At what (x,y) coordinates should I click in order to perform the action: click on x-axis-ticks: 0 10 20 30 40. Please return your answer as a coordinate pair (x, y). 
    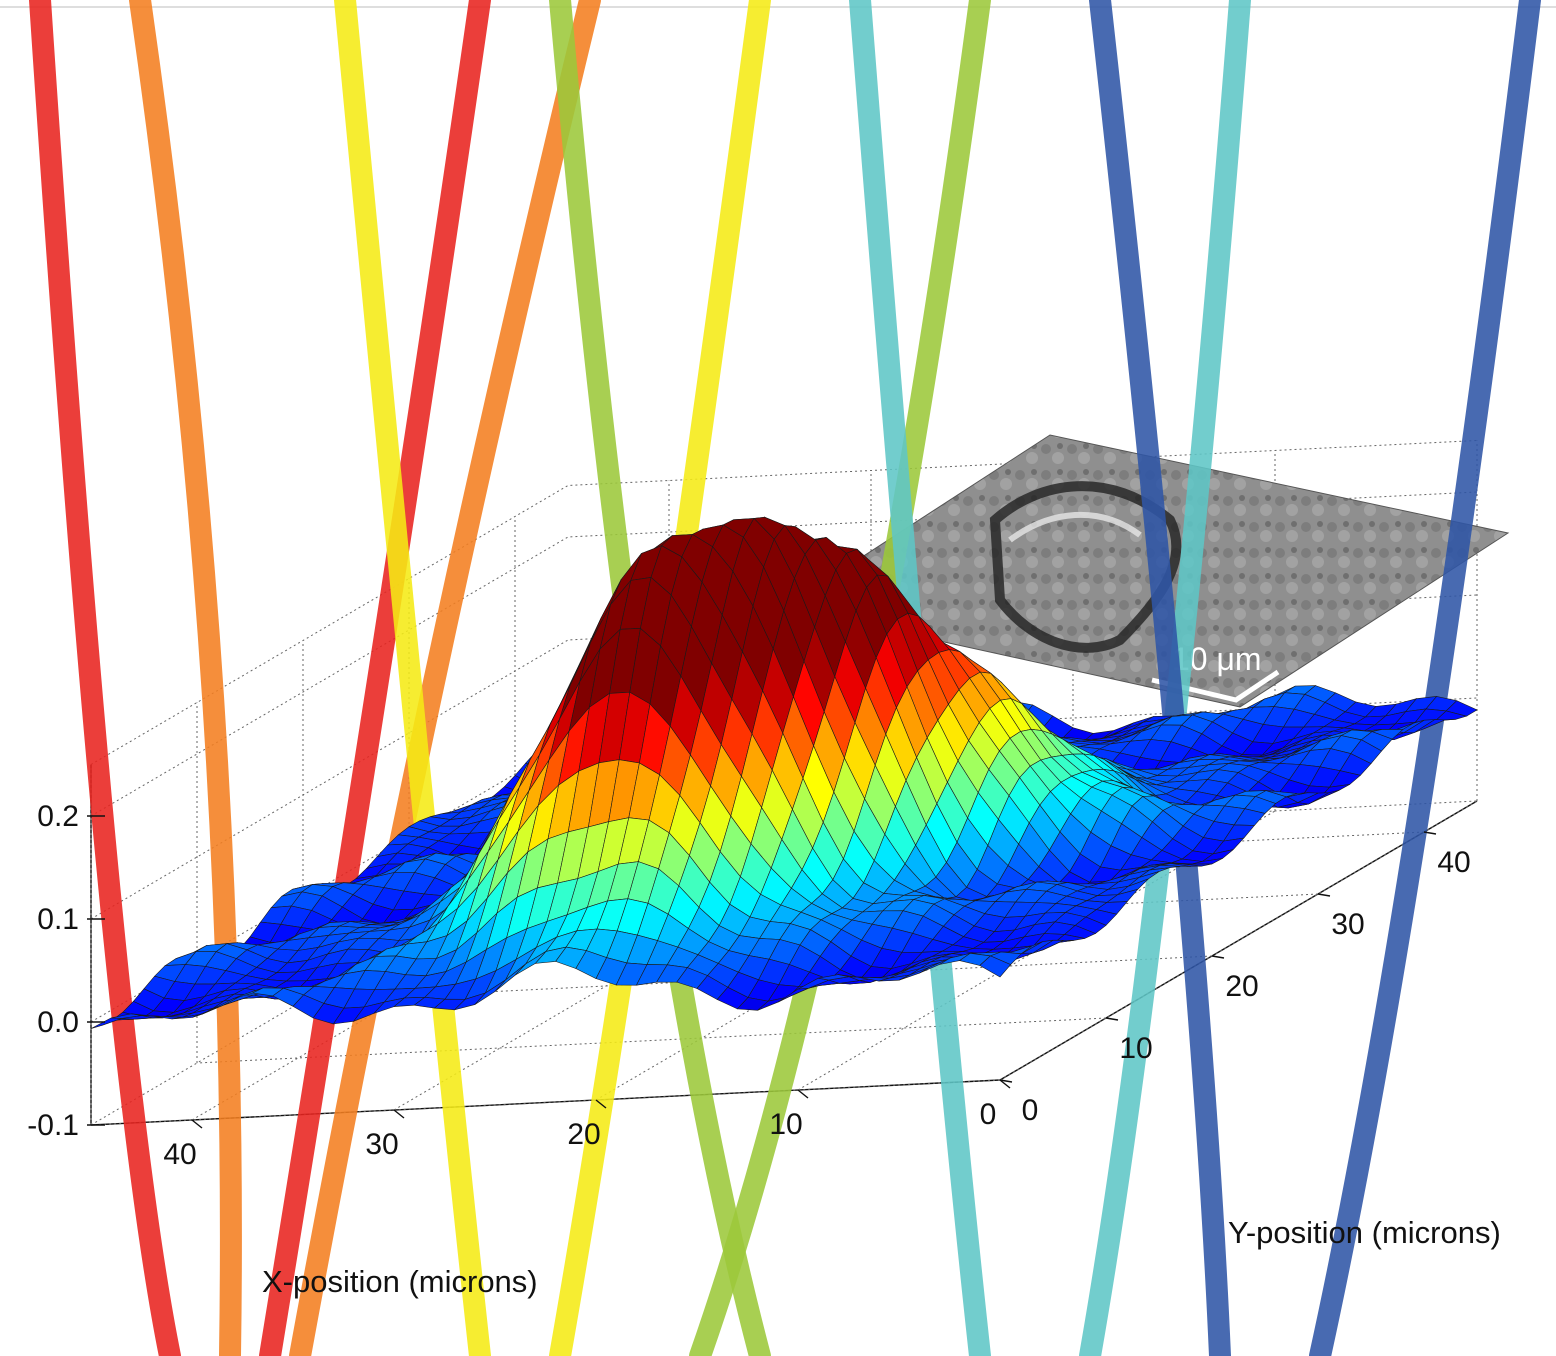
    Looking at the image, I should click on (587, 1125).